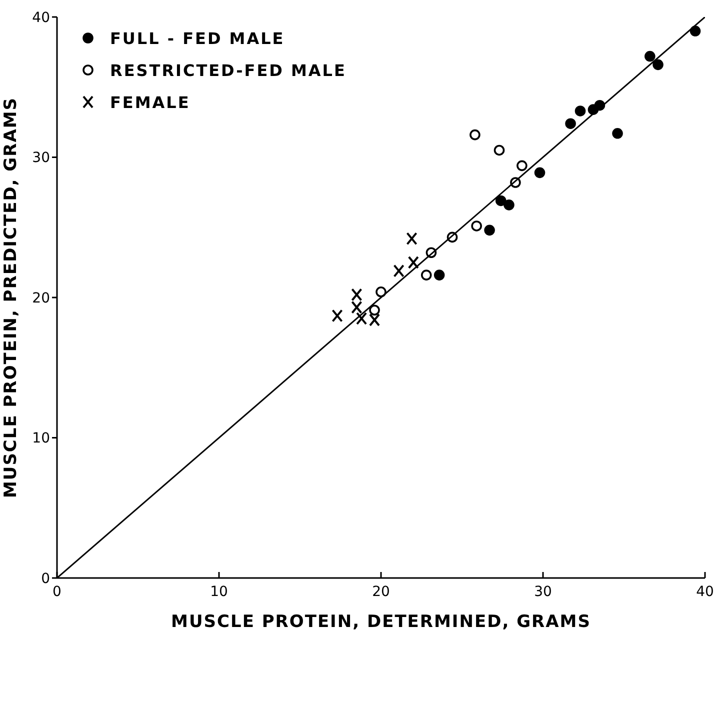 Image resolution: width=718 pixels, height=725 pixels. Describe the element at coordinates (45, 578) in the screenshot. I see `y-tick-label: 0` at that location.